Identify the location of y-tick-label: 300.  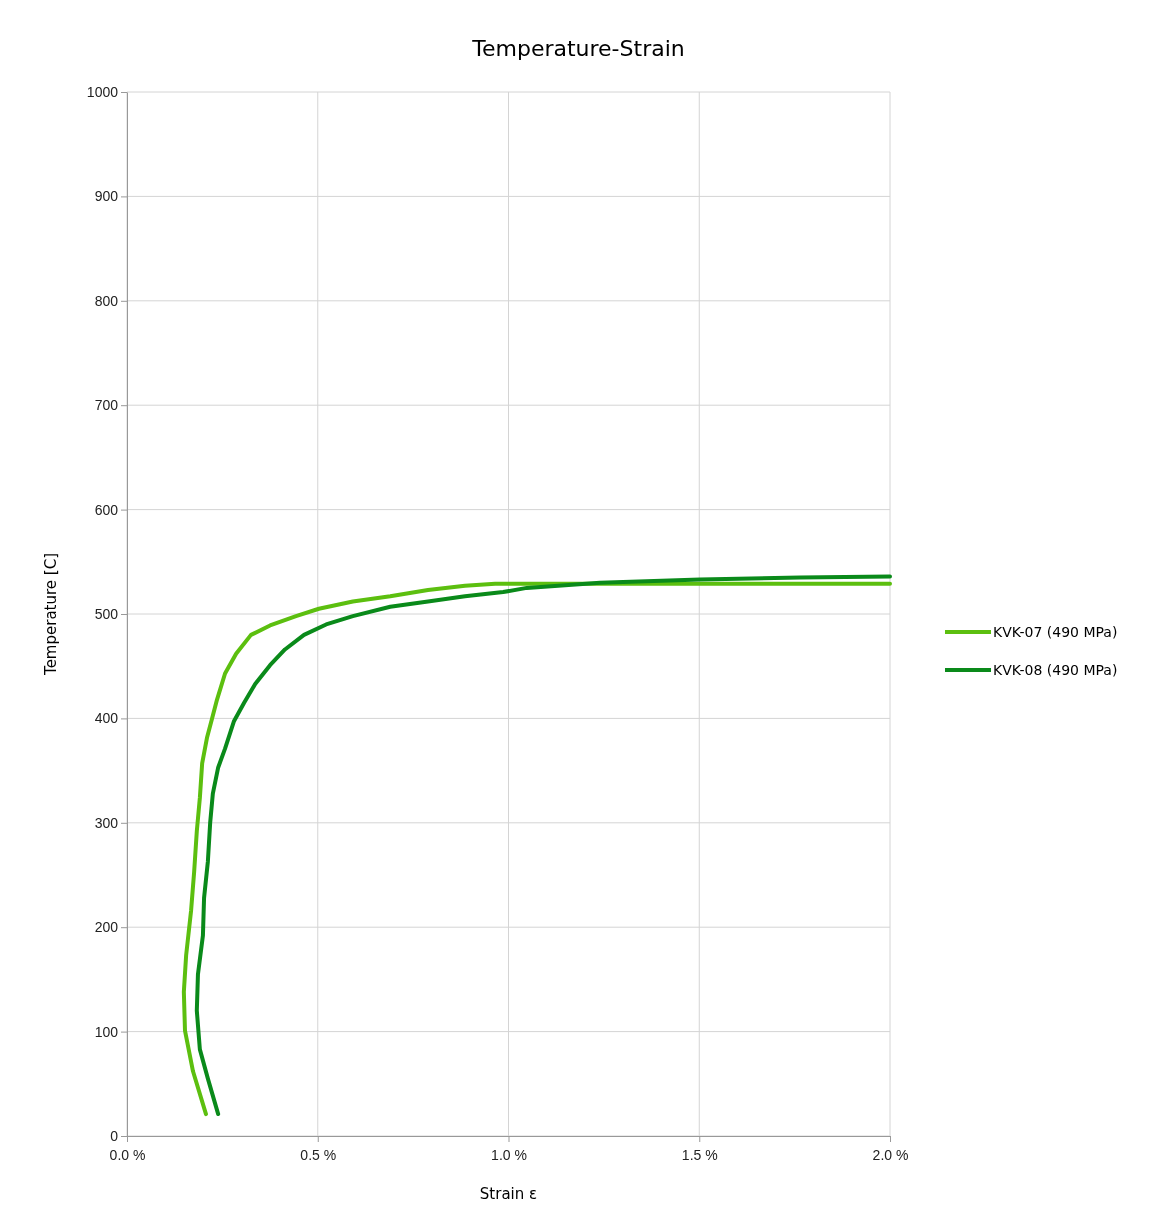
(106, 822).